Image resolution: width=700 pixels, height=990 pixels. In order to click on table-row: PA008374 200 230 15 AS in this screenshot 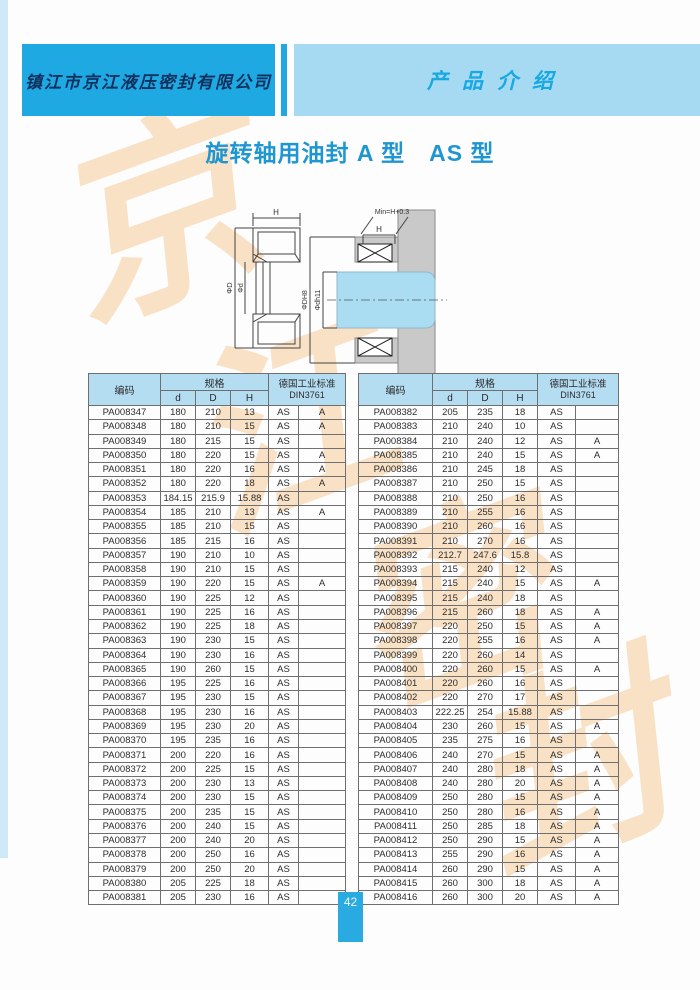, I will do `click(217, 798)`.